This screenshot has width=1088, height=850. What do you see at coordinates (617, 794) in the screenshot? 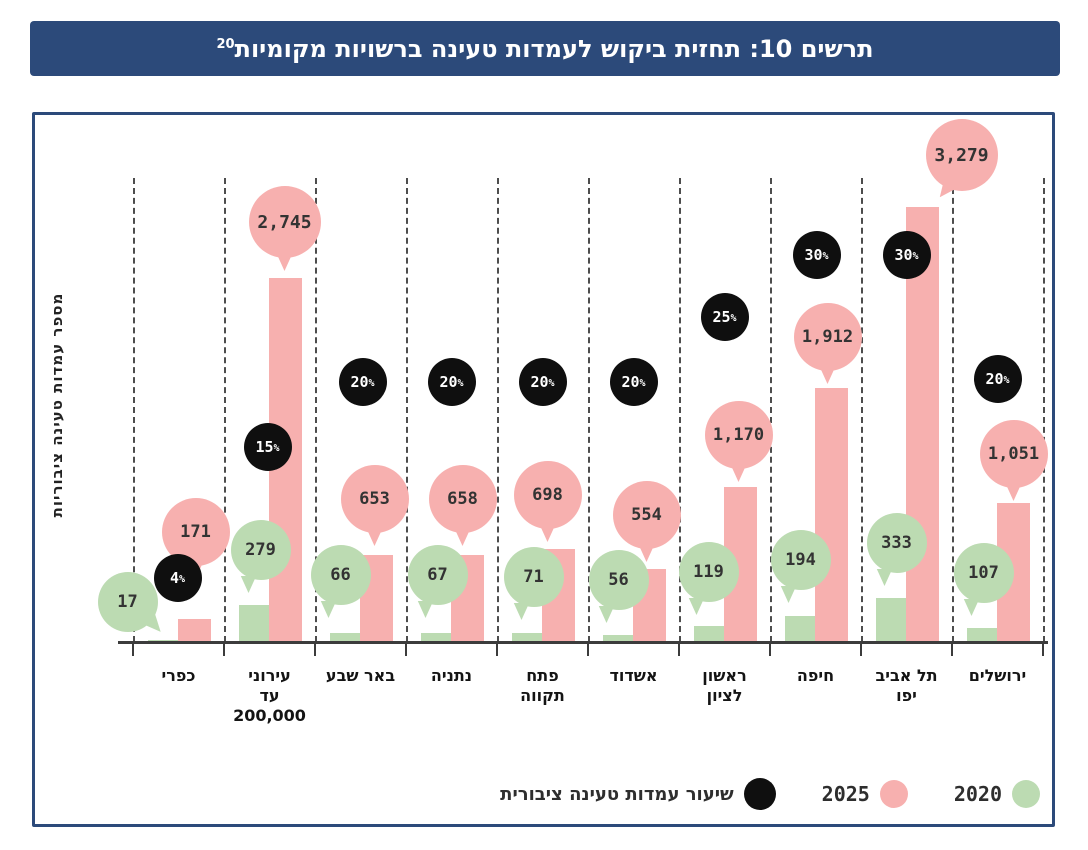
I see `legend-label-rate: שיעור עמדות טעינה ציבורית` at bounding box center [617, 794].